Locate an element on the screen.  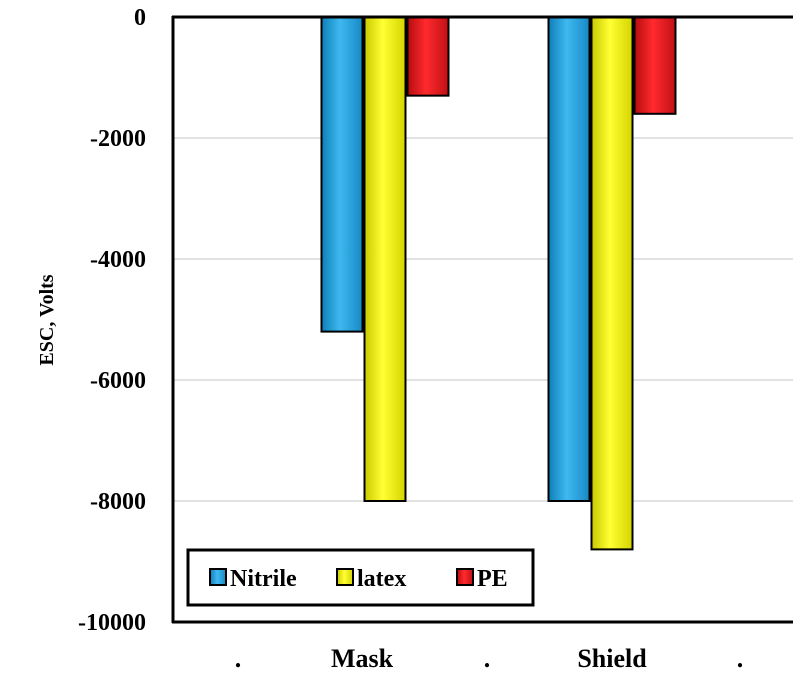
bar-pe-mask is located at coordinates (428, 56).